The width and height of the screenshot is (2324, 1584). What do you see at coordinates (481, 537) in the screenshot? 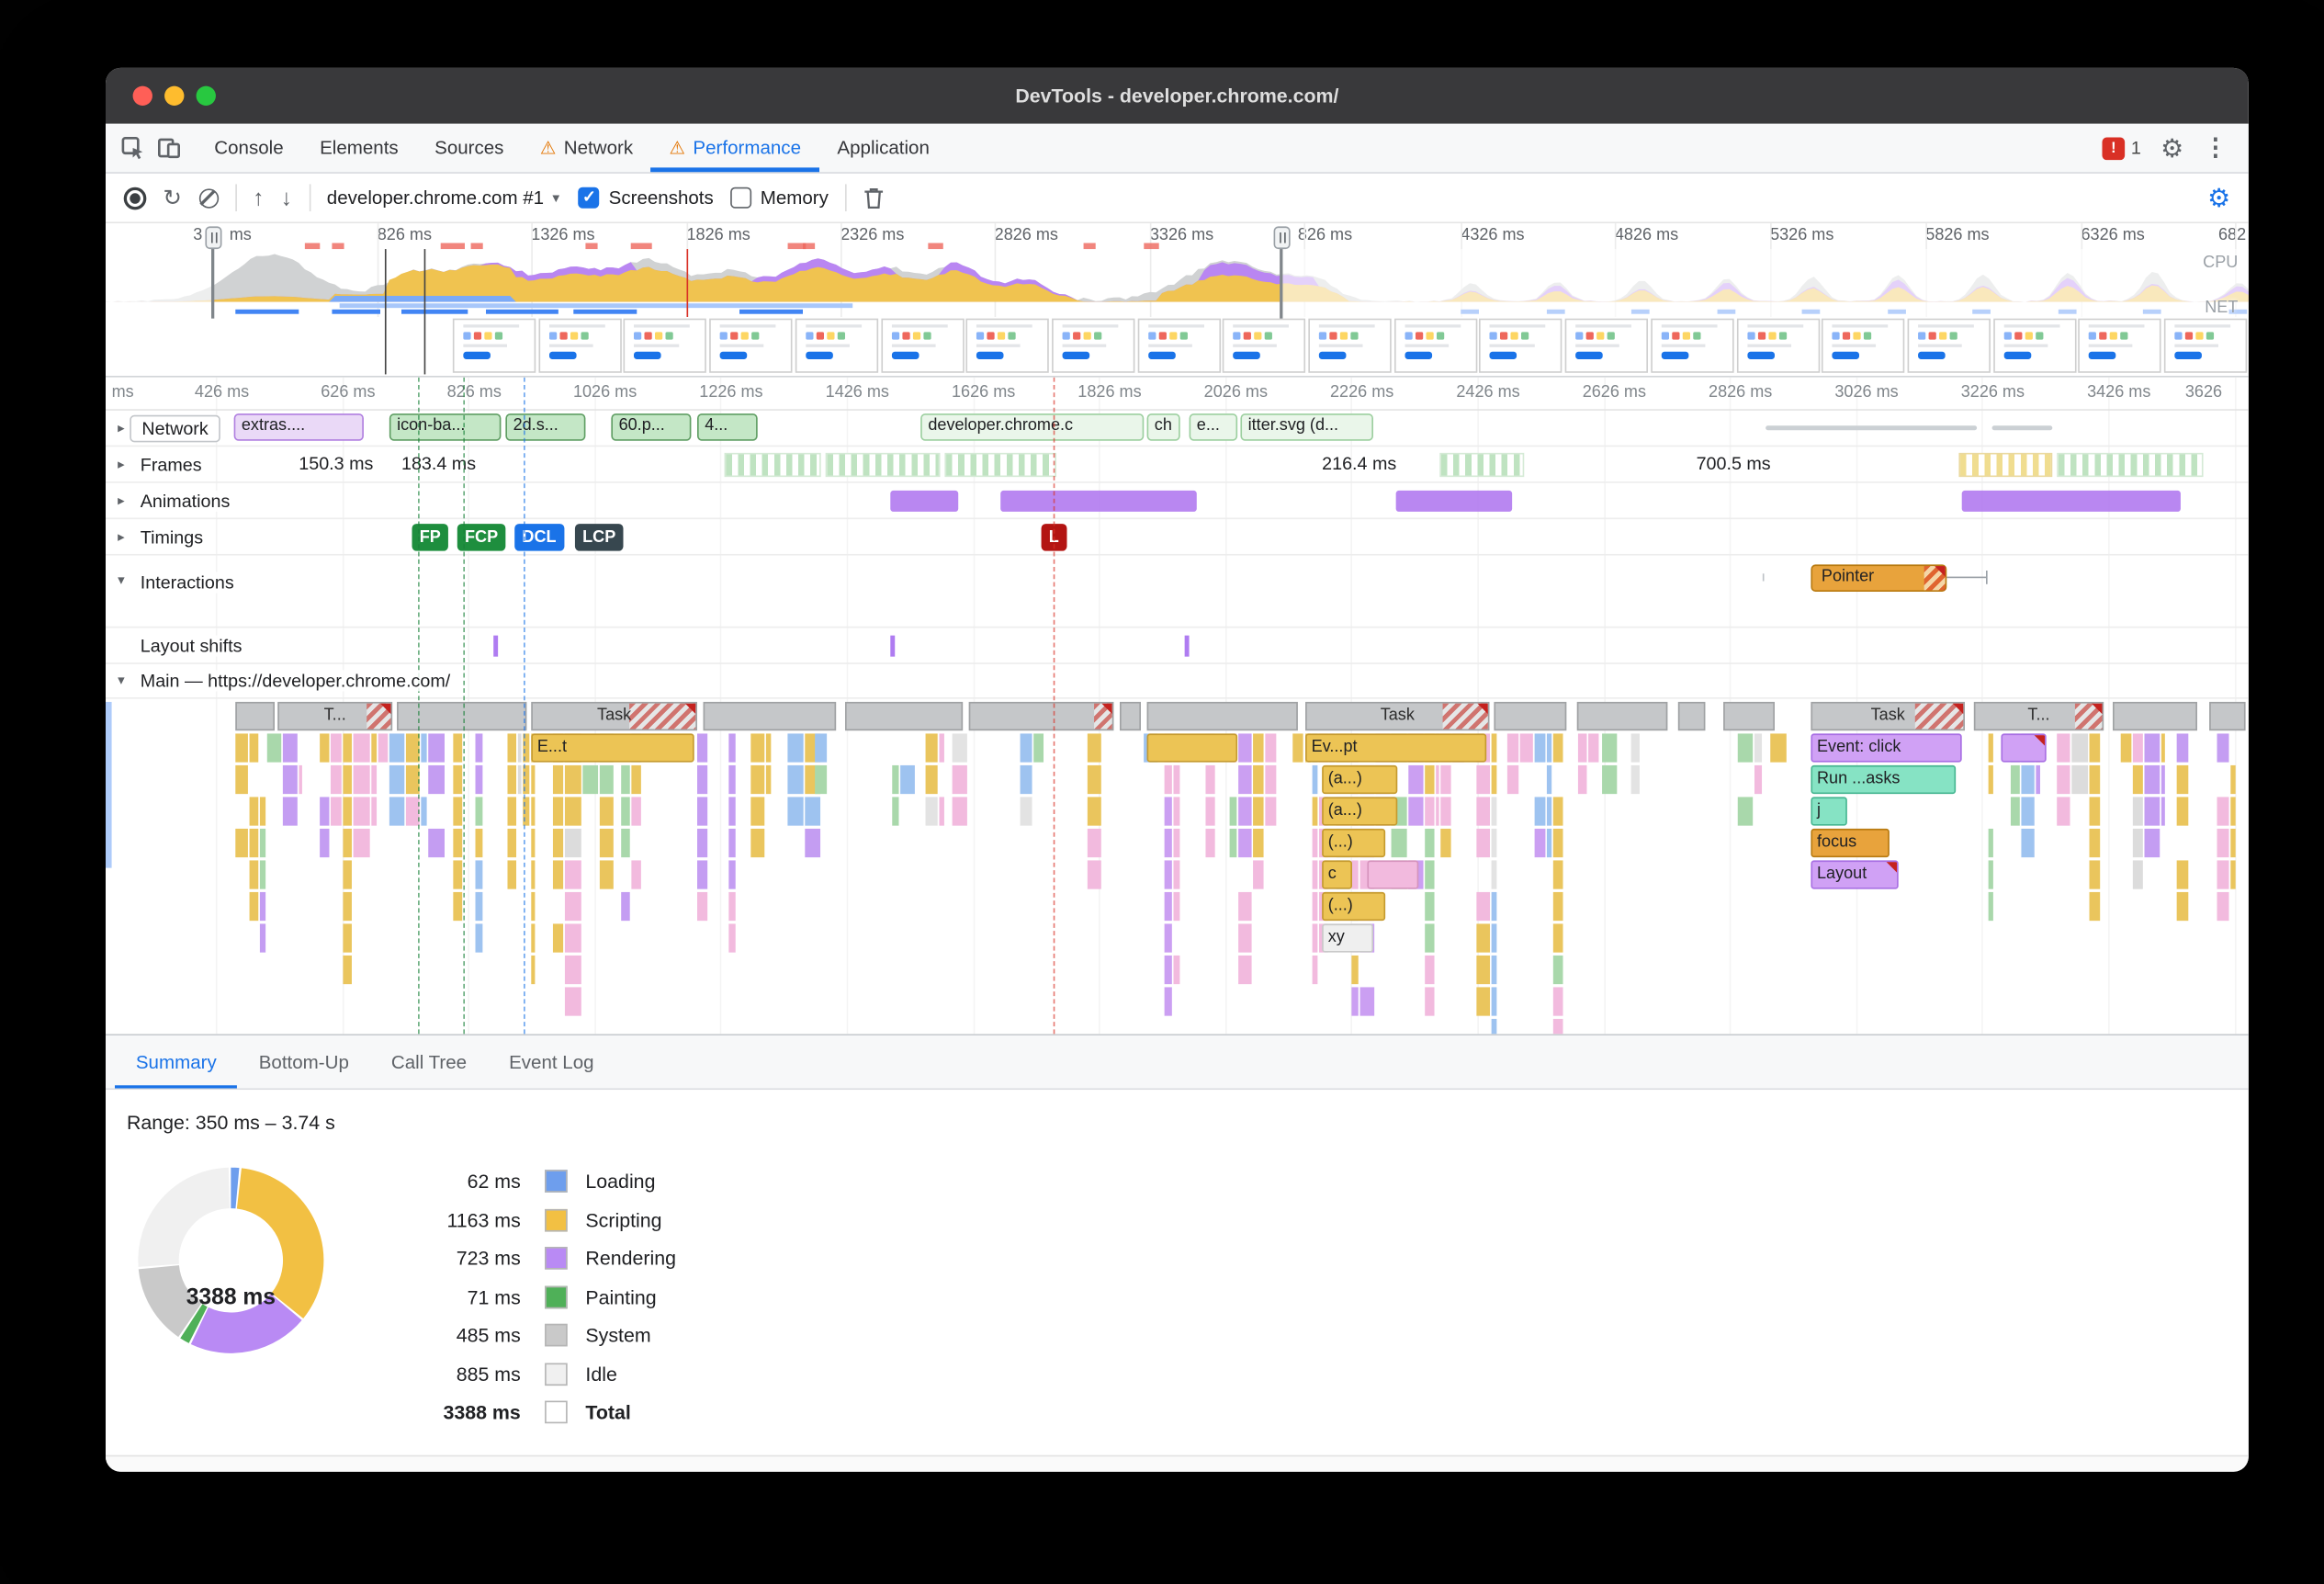
I see `timing-badge-fcp: FCP` at bounding box center [481, 537].